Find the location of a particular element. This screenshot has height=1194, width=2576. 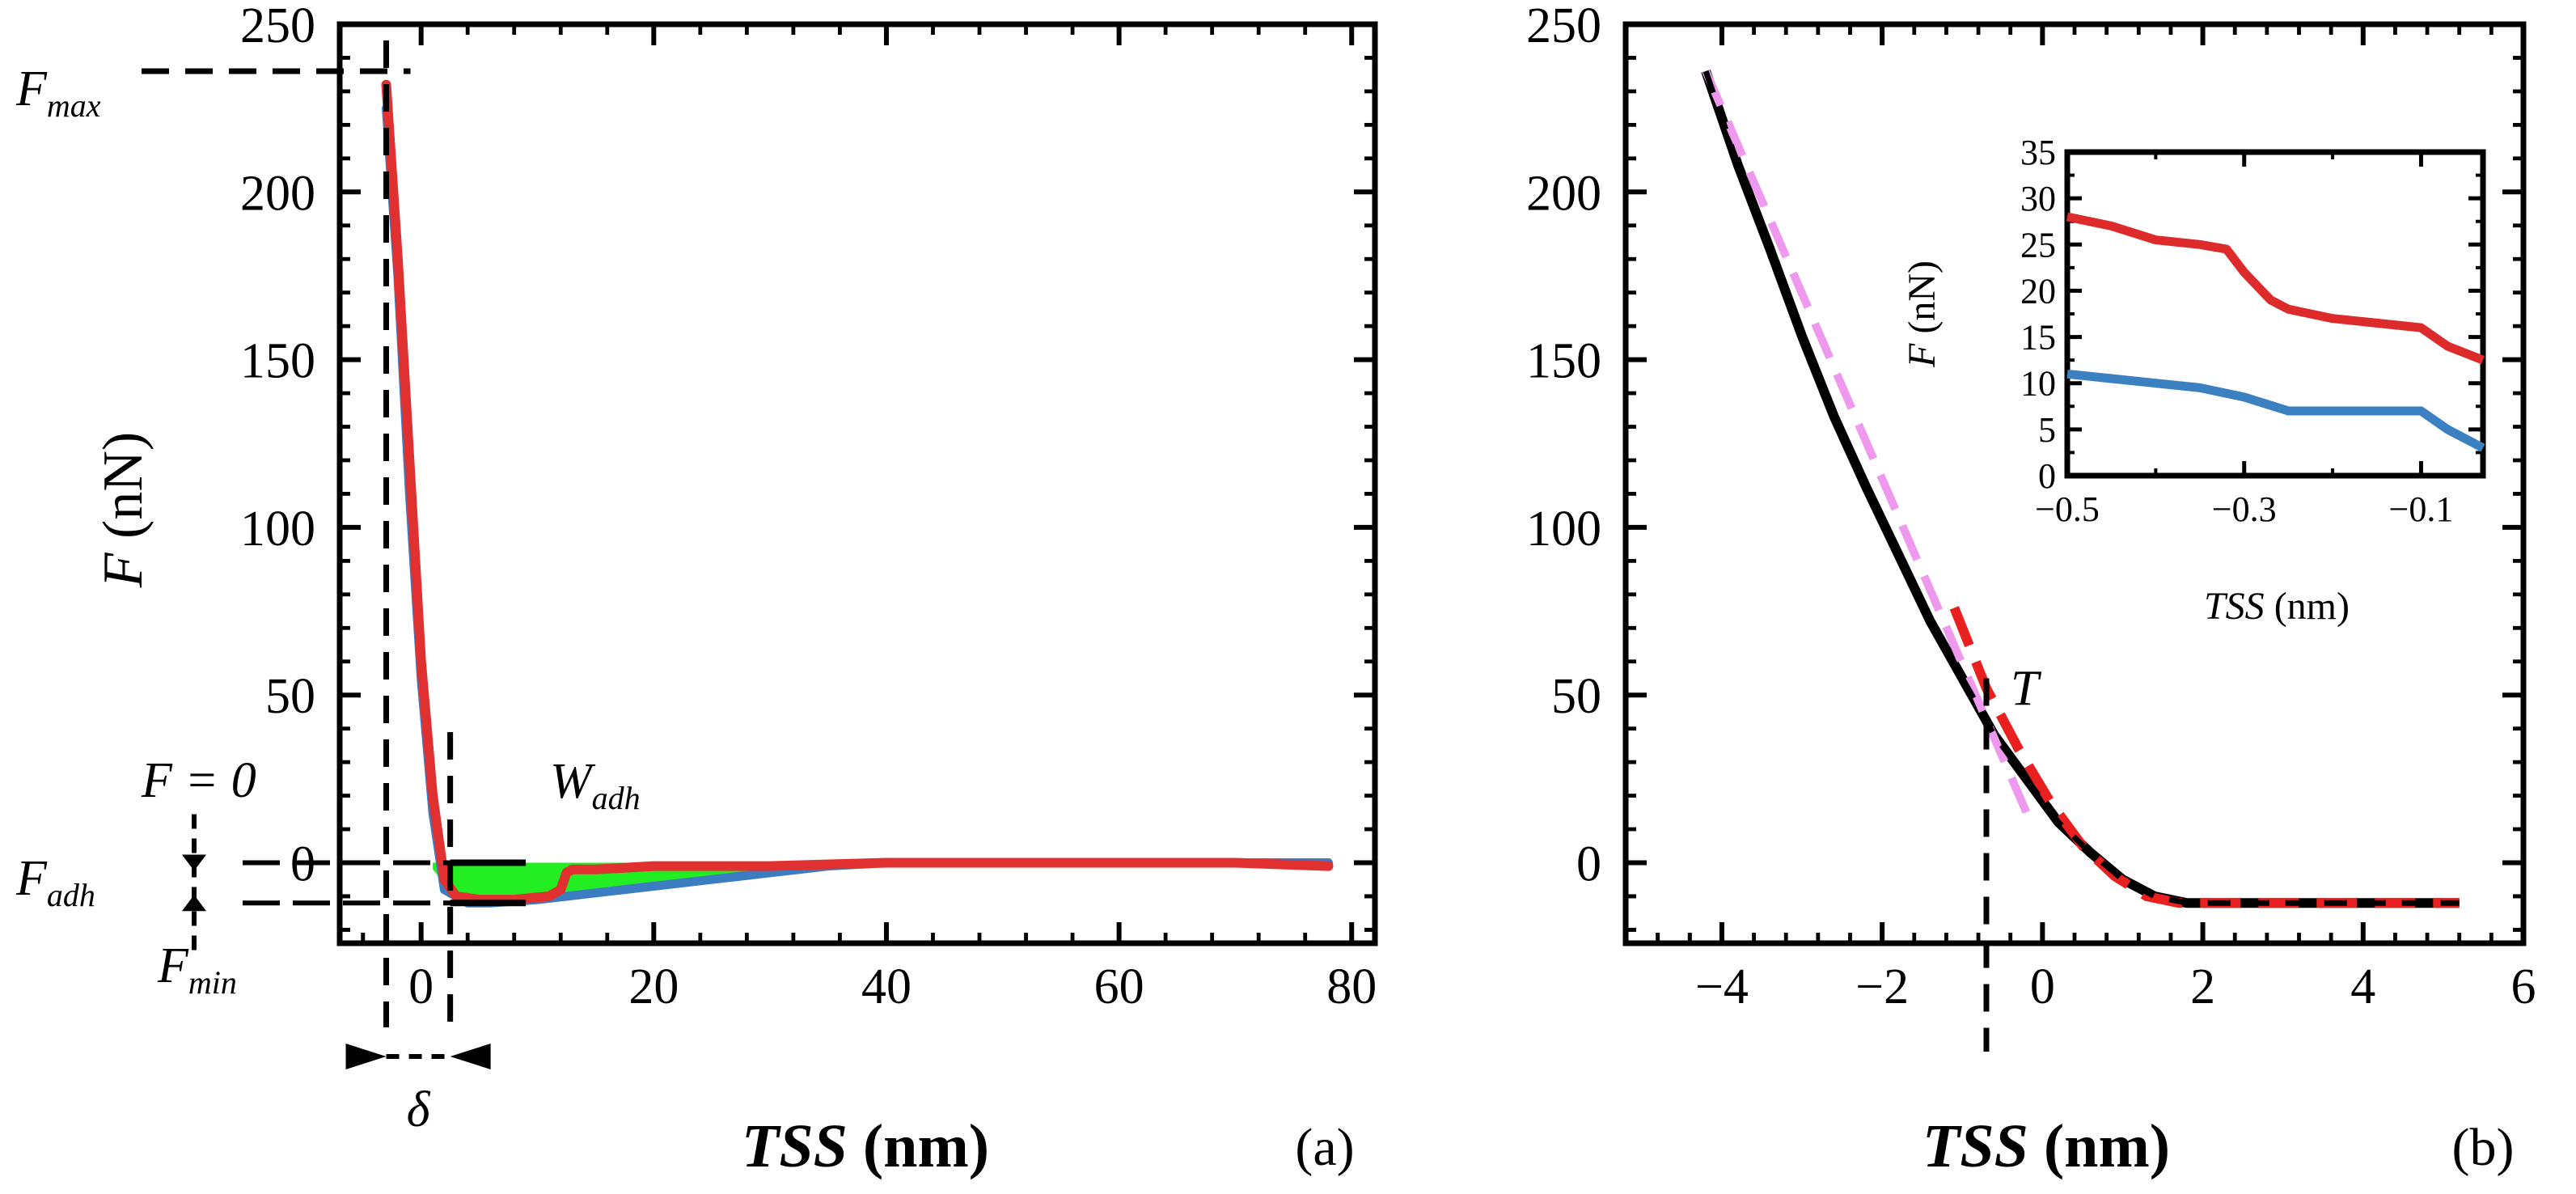

linear-fit-pink is located at coordinates (1866, 442).